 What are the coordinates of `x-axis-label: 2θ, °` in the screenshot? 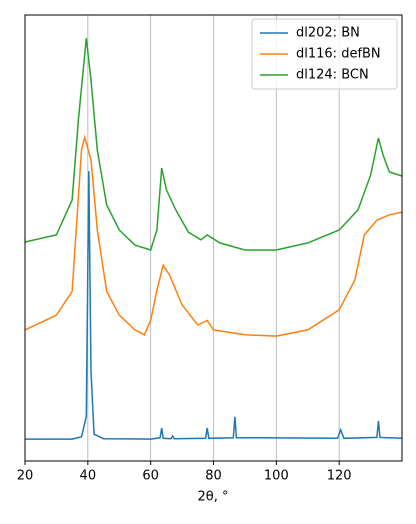 It's located at (213, 497).